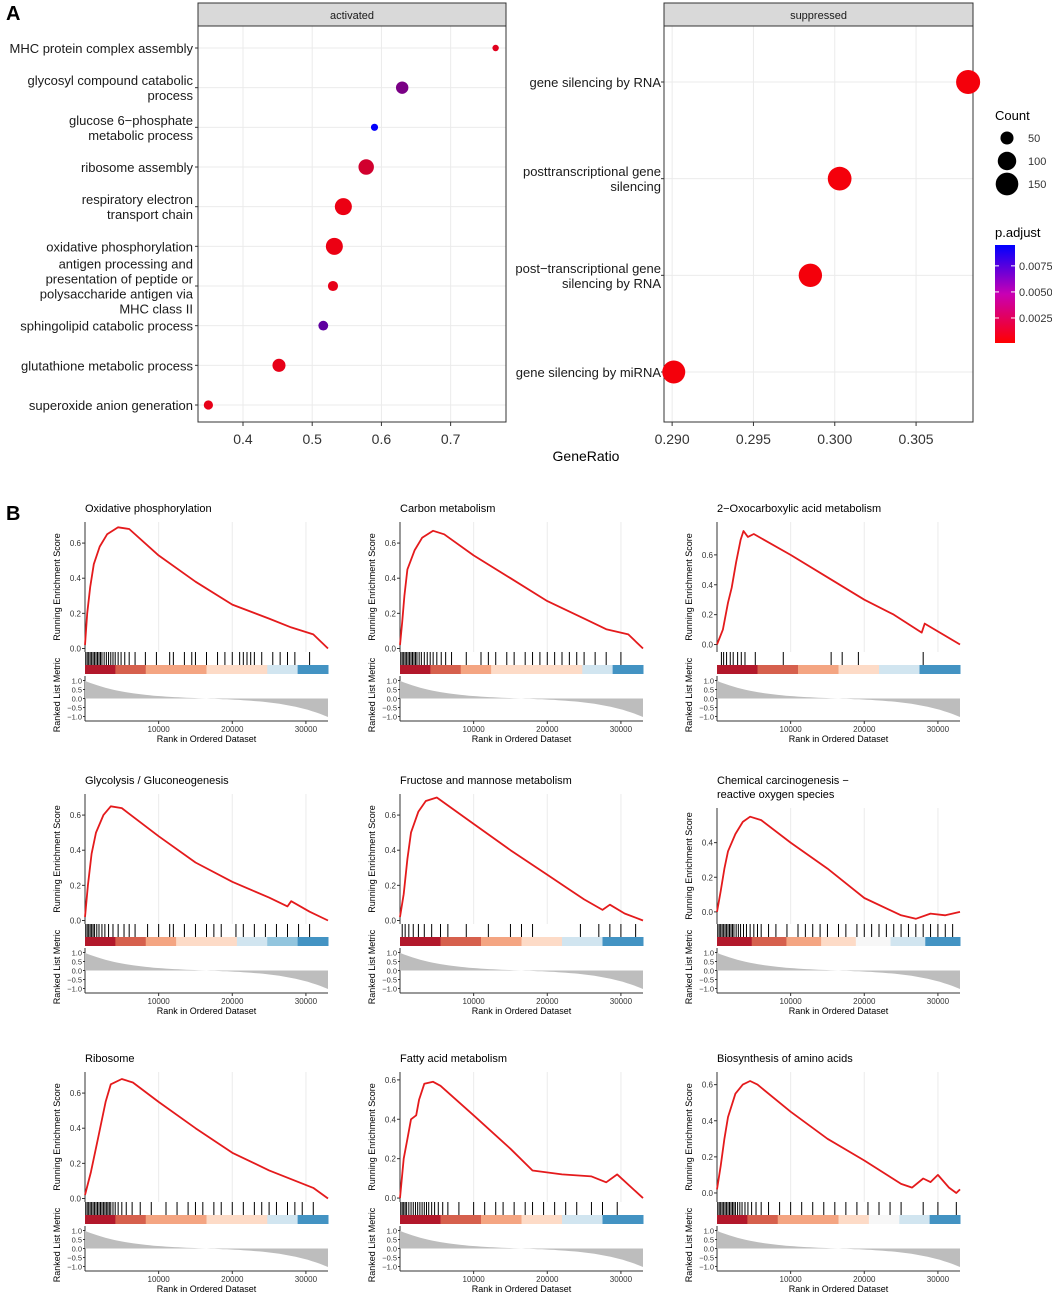 Image resolution: width=1052 pixels, height=1295 pixels. I want to click on term-label: MHC class II, so click(156, 309).